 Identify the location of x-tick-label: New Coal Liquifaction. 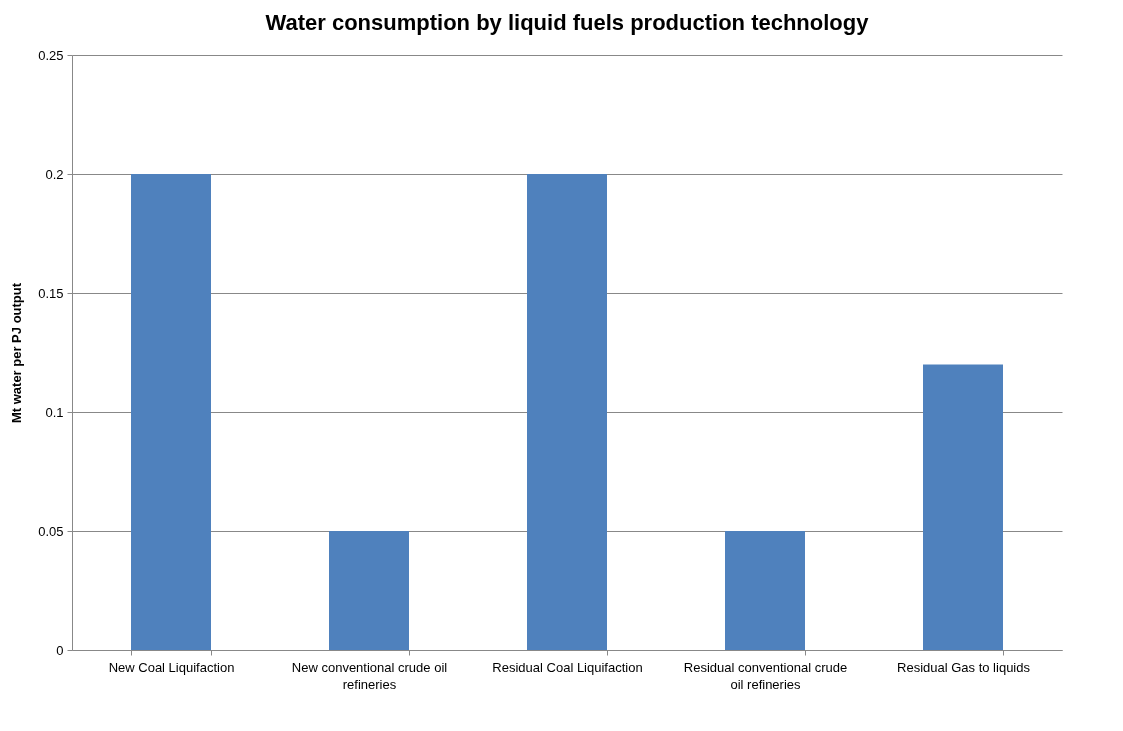
(171, 667).